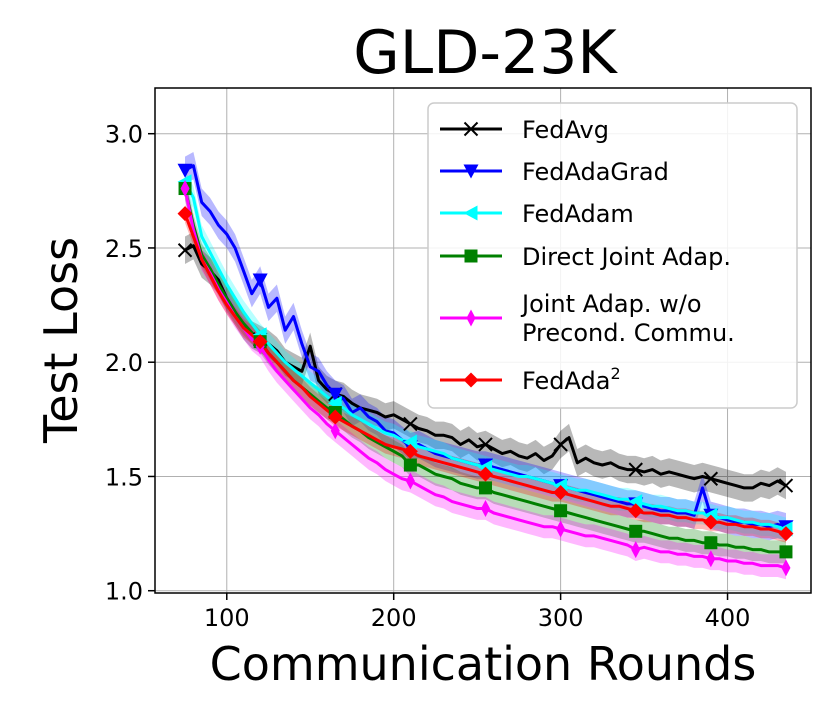  I want to click on chart-title: GLD-23K, so click(485, 53).